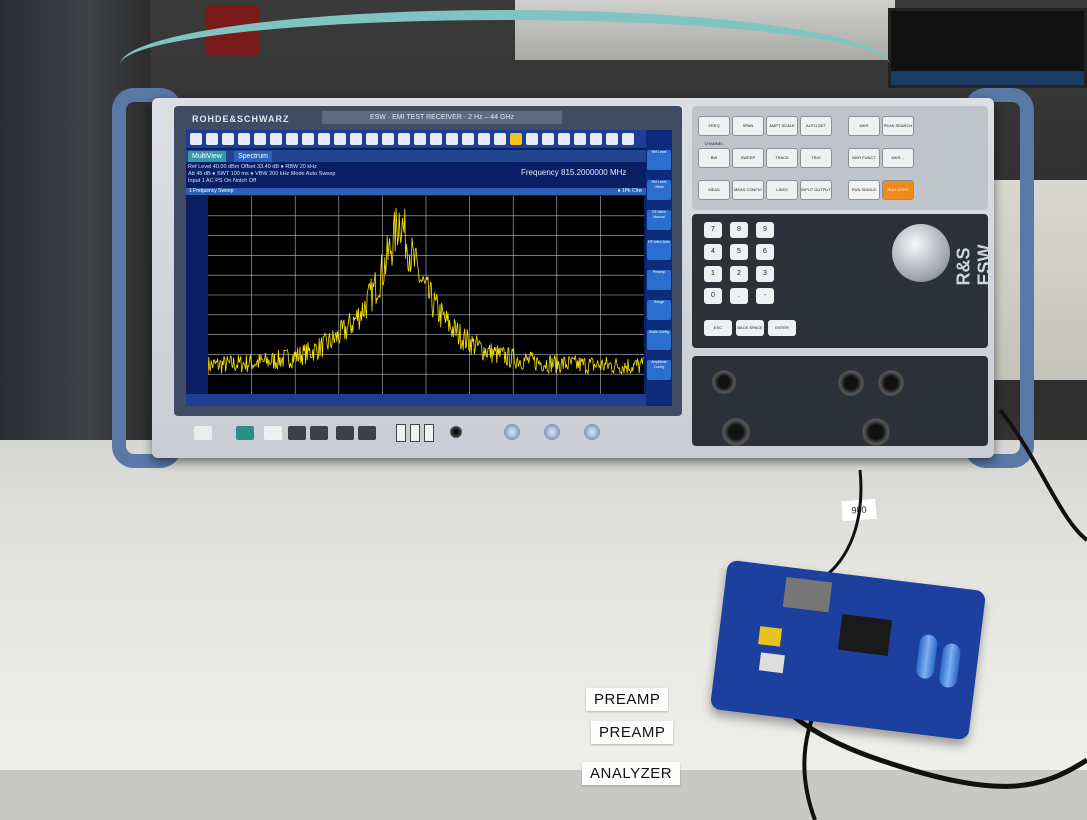  Describe the element at coordinates (713, 230) in the screenshot. I see `numpad-key: 7` at that location.